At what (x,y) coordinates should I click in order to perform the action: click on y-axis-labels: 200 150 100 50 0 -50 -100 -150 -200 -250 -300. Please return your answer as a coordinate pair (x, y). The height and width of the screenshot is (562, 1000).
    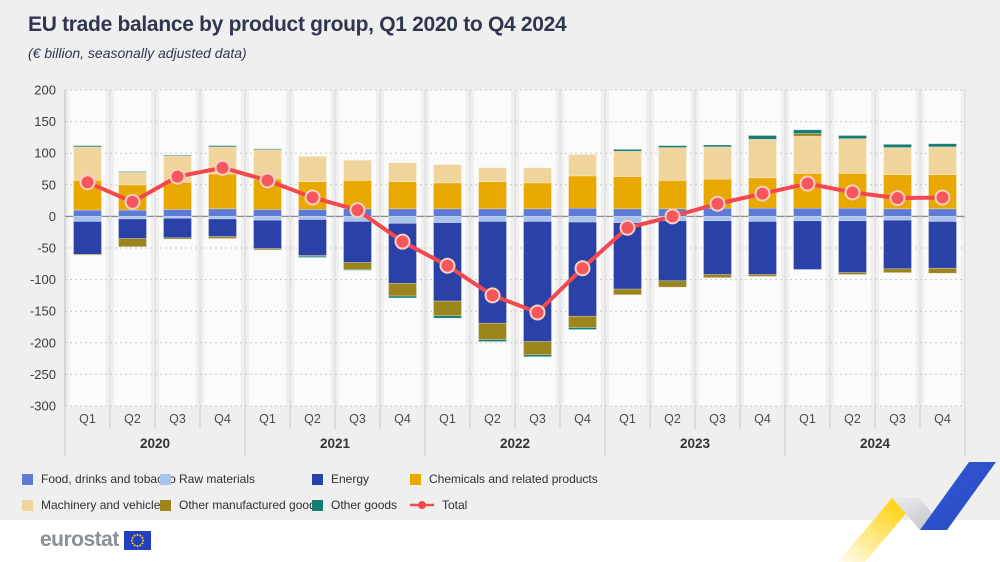
    Looking at the image, I should click on (43, 248).